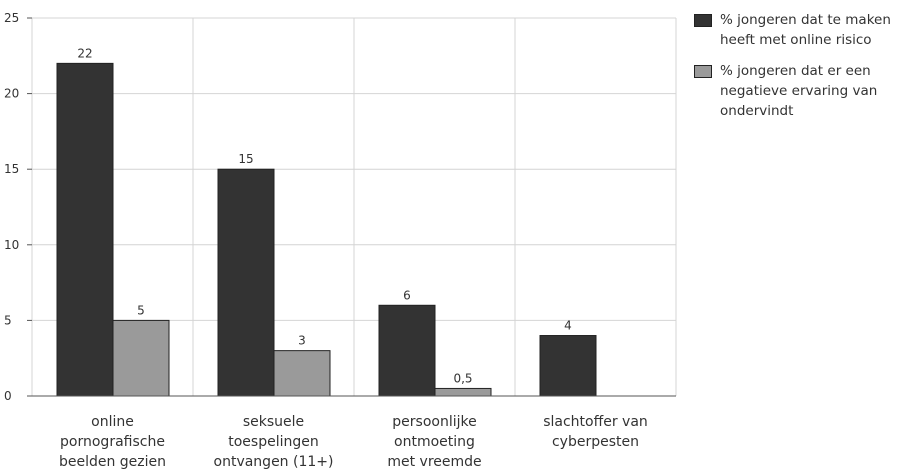 Image resolution: width=908 pixels, height=475 pixels. What do you see at coordinates (11, 169) in the screenshot?
I see `y-tick-label: 15` at bounding box center [11, 169].